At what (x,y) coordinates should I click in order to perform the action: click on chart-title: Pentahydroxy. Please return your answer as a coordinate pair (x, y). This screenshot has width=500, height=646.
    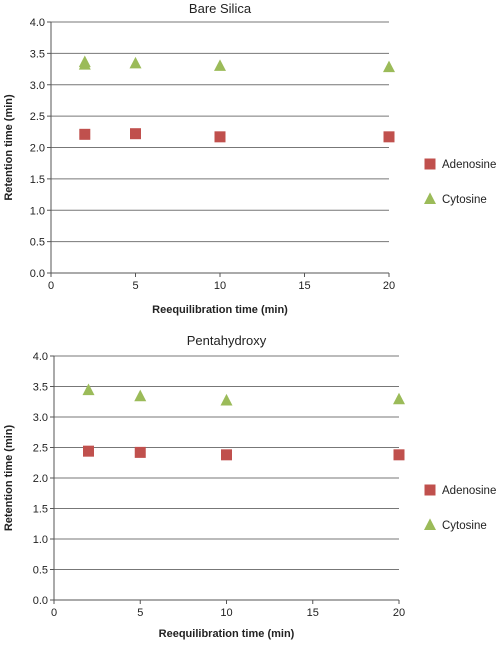
    Looking at the image, I should click on (227, 340).